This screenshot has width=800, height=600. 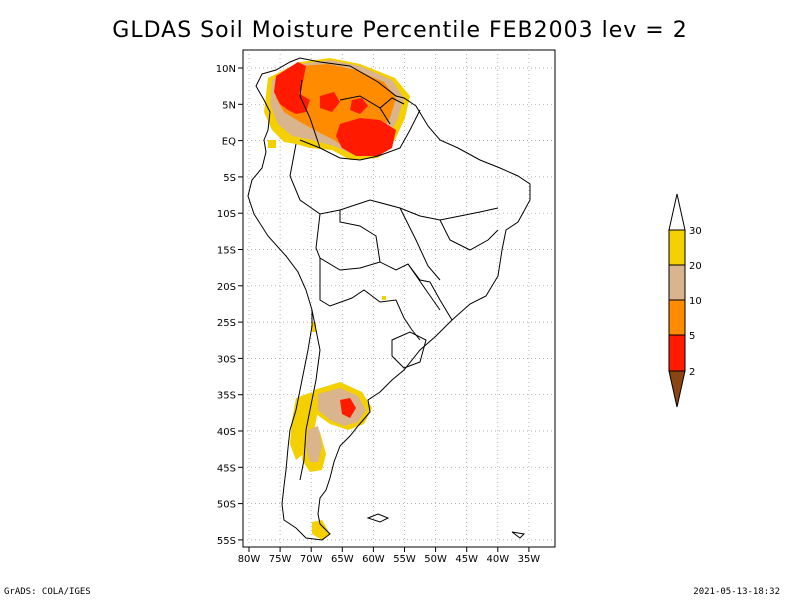 I want to click on lon-tick-label: 55W, so click(x=404, y=559).